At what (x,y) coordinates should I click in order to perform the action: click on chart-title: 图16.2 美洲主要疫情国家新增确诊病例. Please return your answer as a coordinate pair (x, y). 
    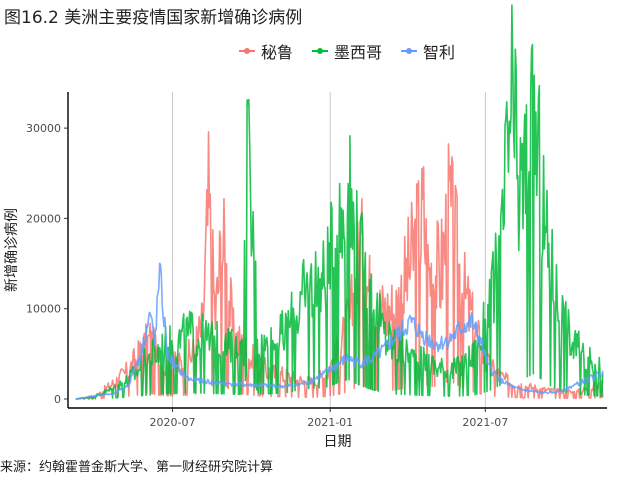
    Looking at the image, I should click on (153, 18).